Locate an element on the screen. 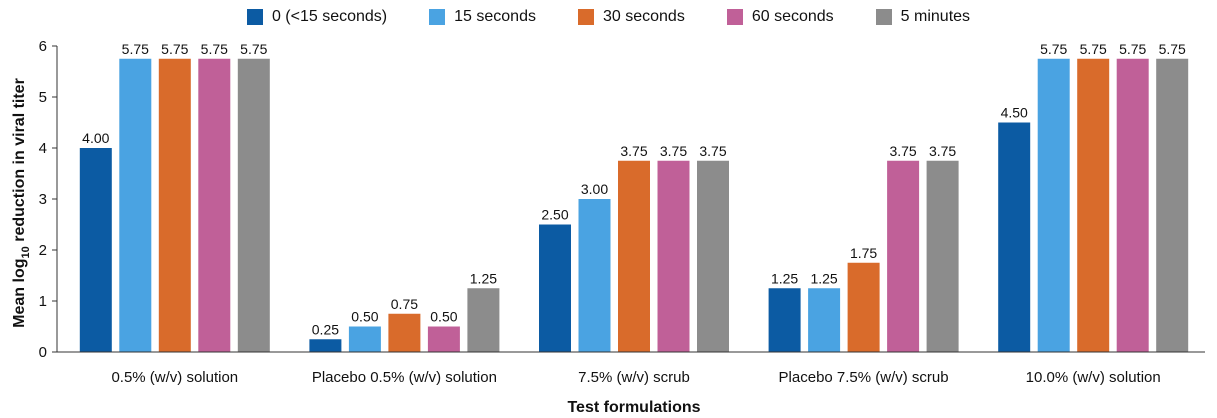 This screenshot has height=418, width=1217. data-label: 0.25 is located at coordinates (325, 329).